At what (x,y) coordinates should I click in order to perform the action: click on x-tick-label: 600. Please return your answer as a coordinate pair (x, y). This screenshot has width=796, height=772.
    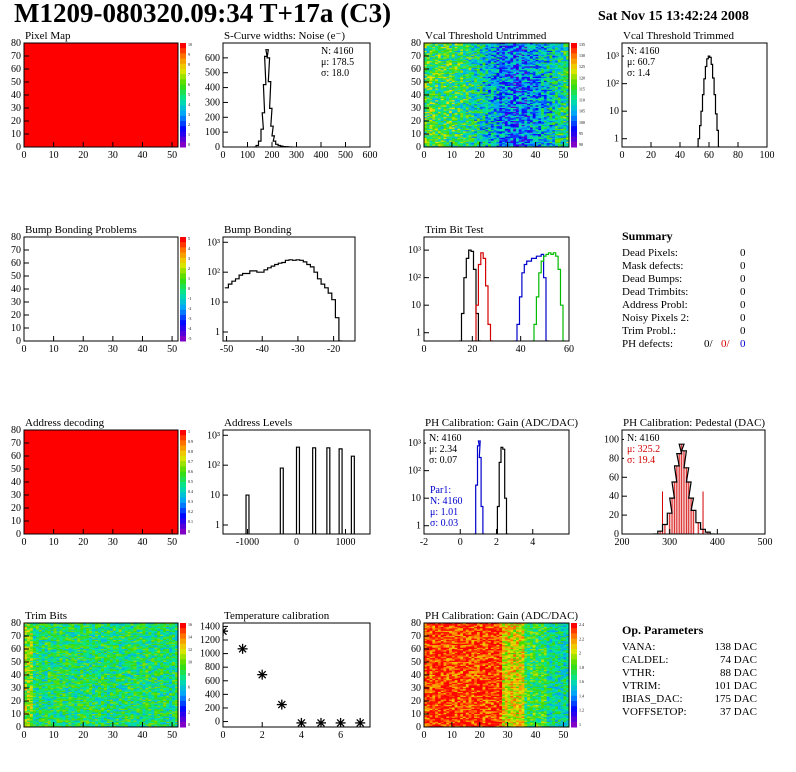
    Looking at the image, I should click on (370, 155).